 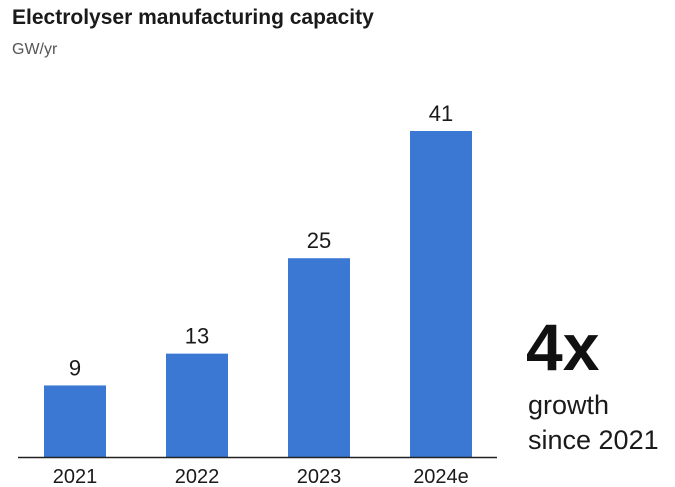 What do you see at coordinates (319, 476) in the screenshot?
I see `x-tick-label-2023: 2023` at bounding box center [319, 476].